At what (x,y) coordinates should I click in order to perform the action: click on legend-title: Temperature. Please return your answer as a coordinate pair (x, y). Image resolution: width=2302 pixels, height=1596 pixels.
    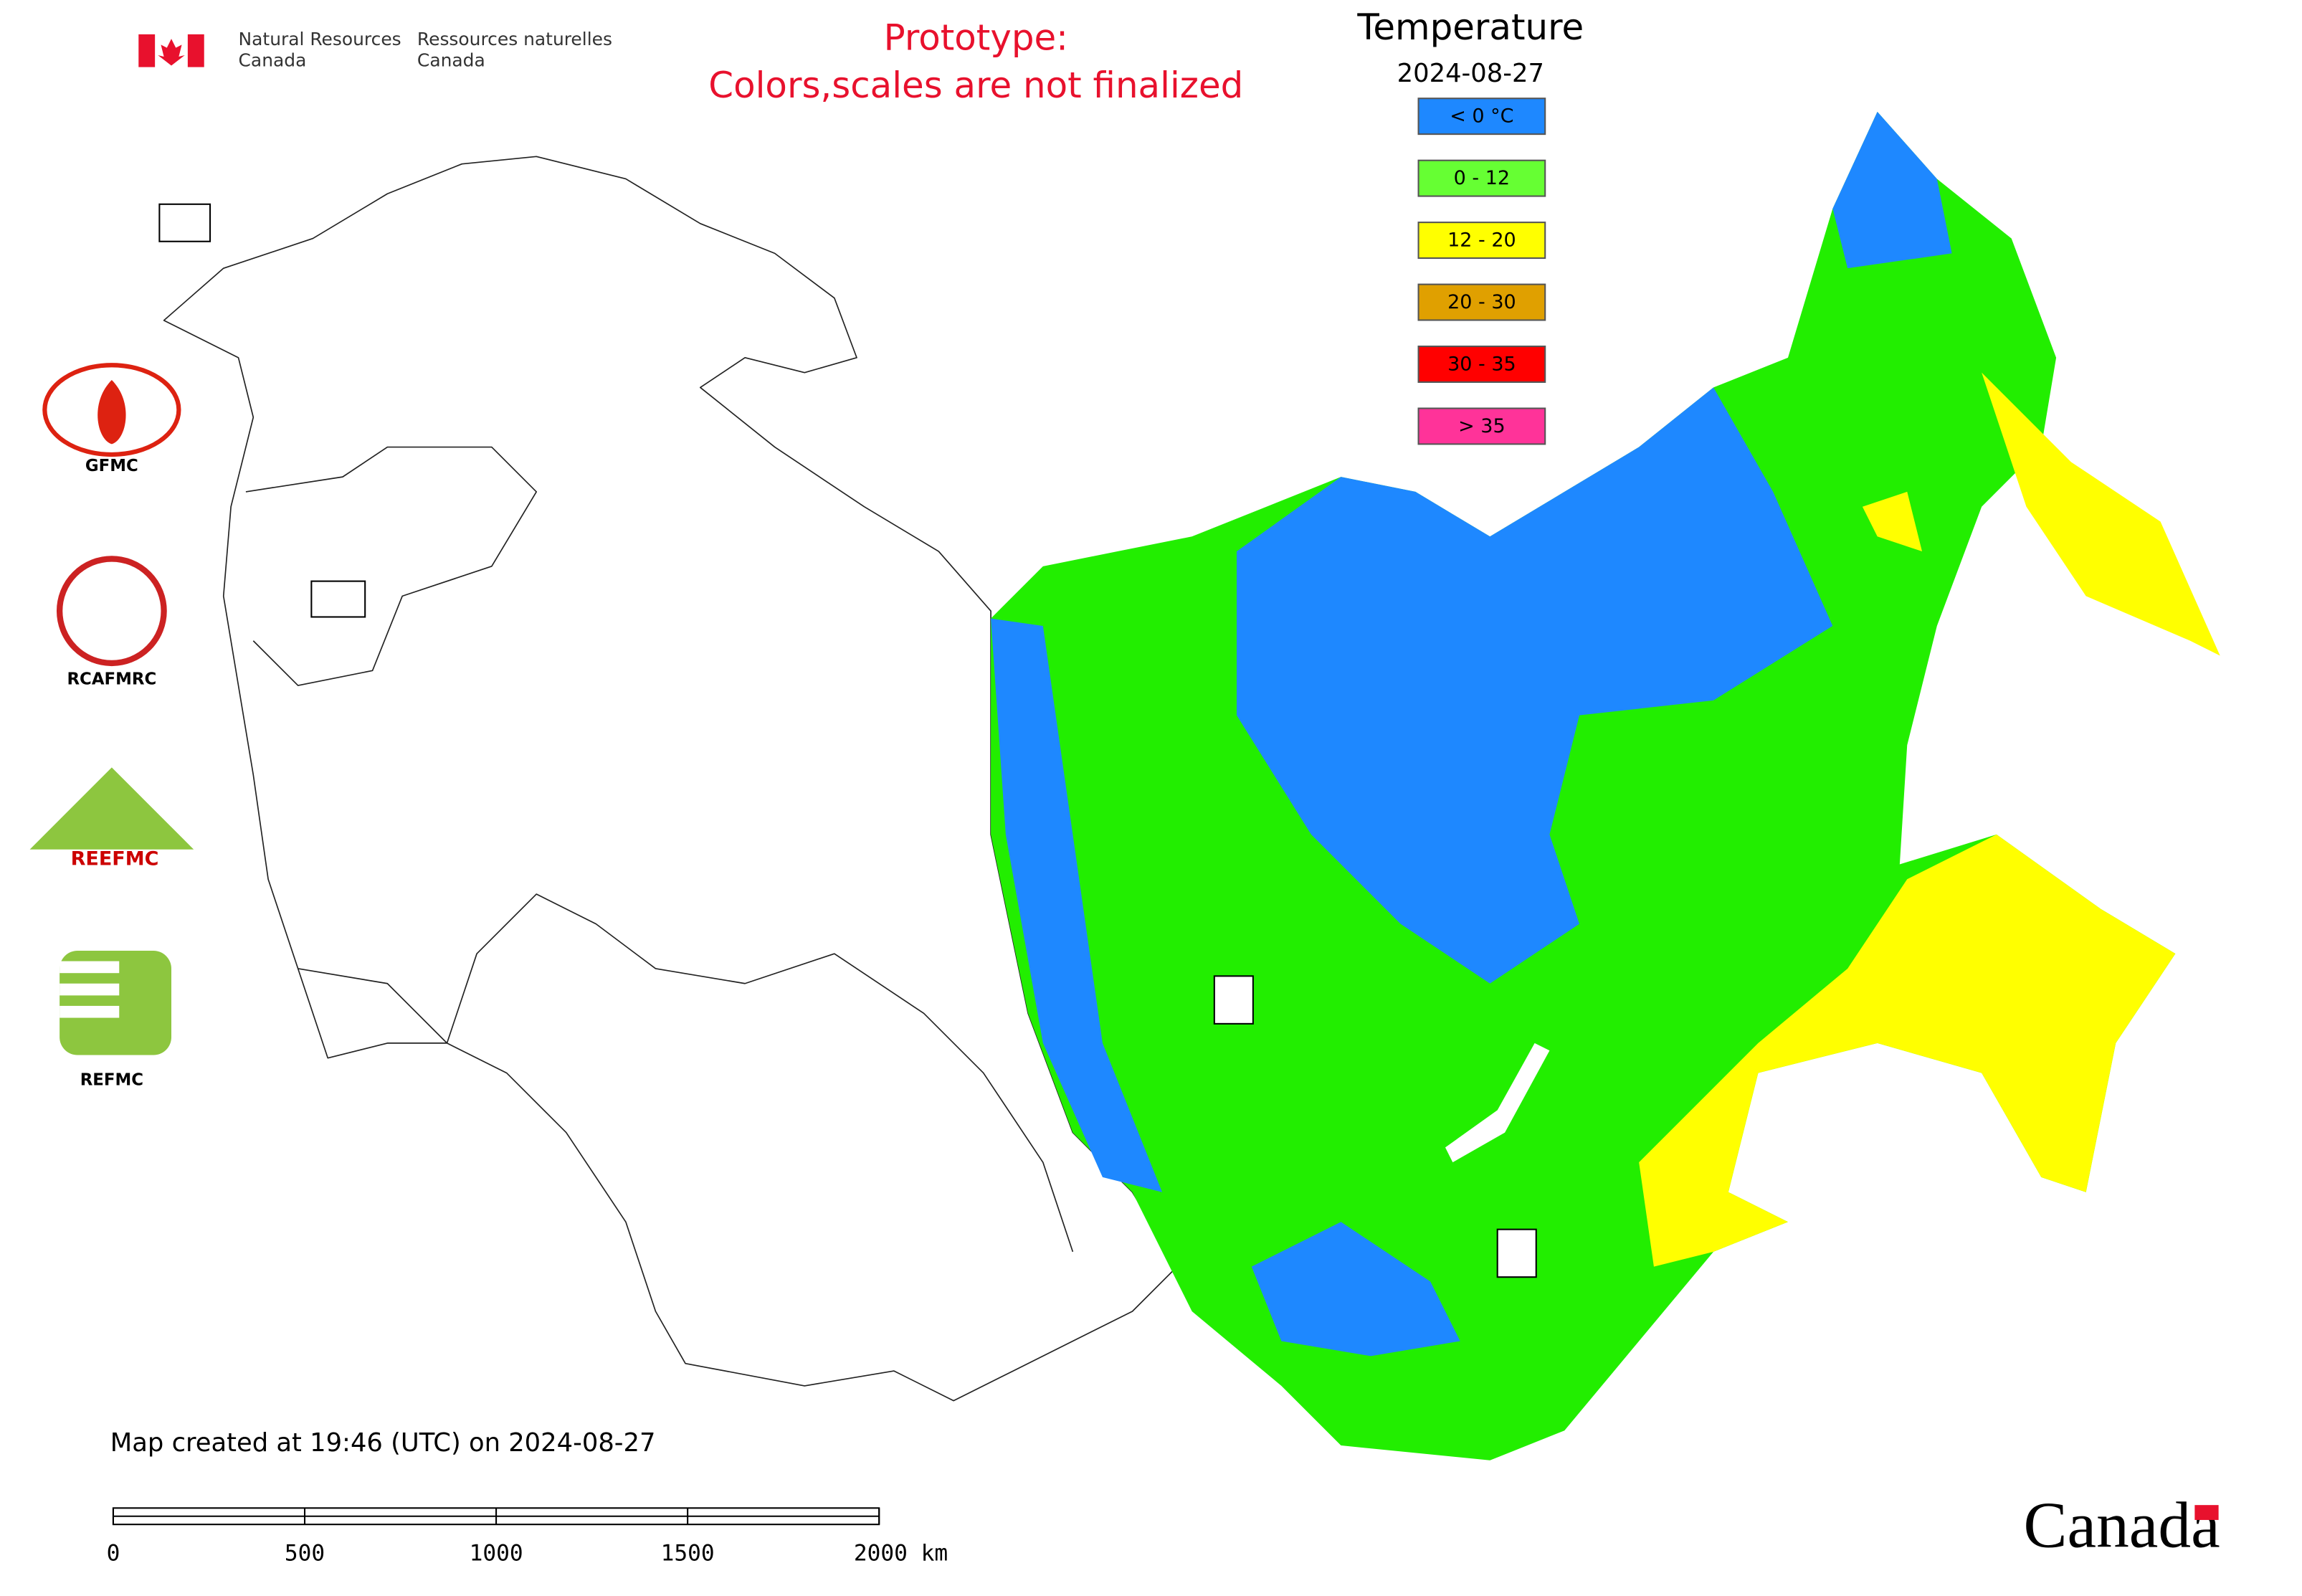
    Looking at the image, I should click on (1470, 27).